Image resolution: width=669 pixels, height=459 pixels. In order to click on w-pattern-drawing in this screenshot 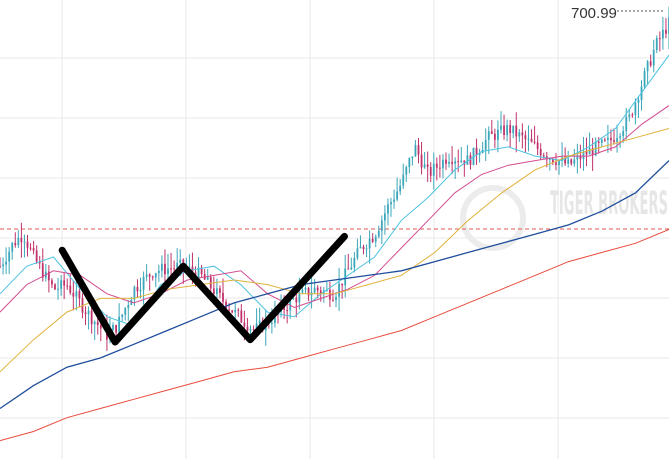, I will do `click(203, 289)`.